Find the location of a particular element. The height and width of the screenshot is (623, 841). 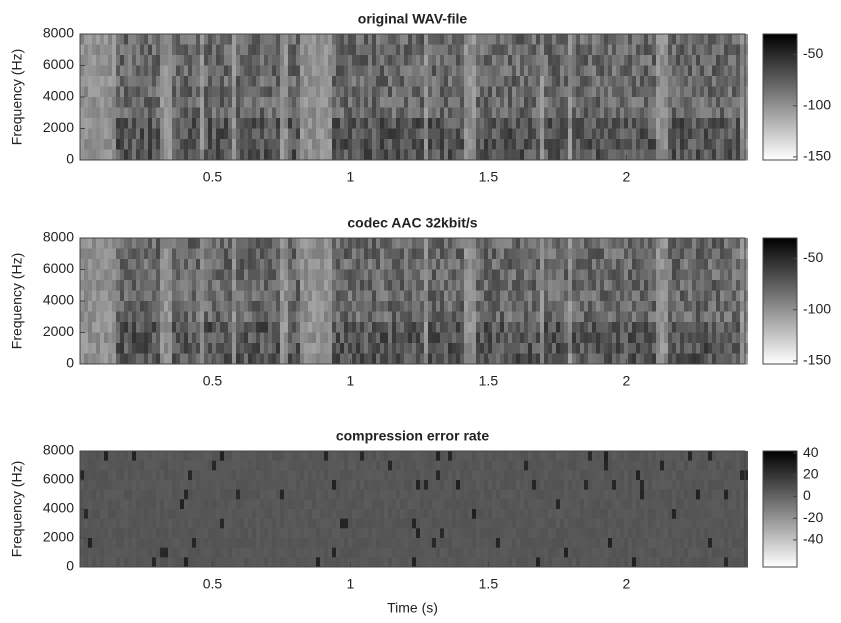

colorbar-tick-label: 20 is located at coordinates (811, 474).